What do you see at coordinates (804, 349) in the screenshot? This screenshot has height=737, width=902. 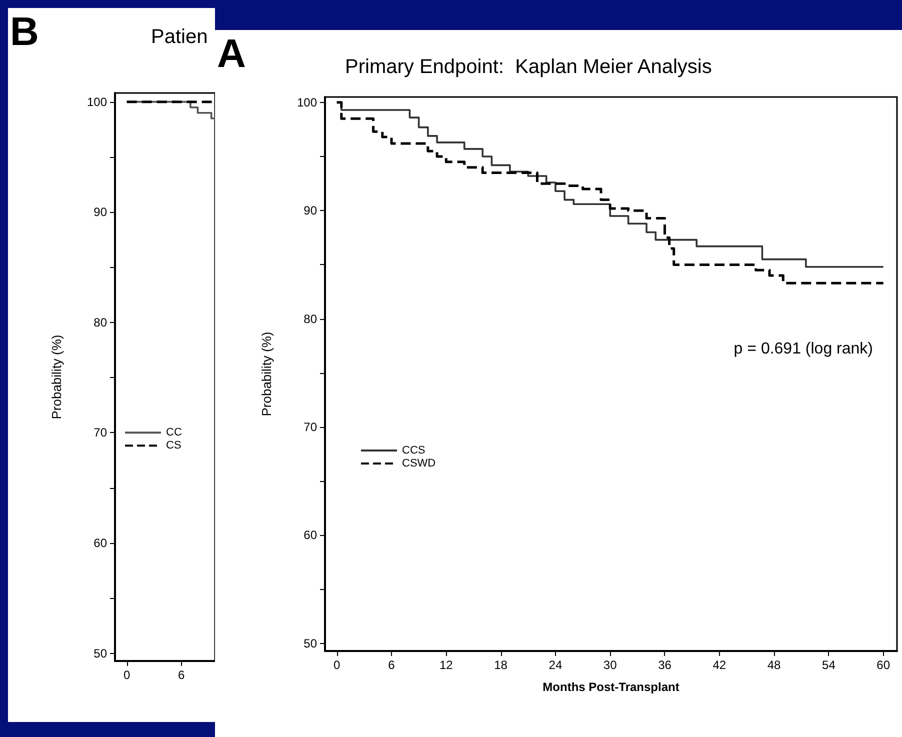 I see `annotation: p = 0.691 (log rank)` at bounding box center [804, 349].